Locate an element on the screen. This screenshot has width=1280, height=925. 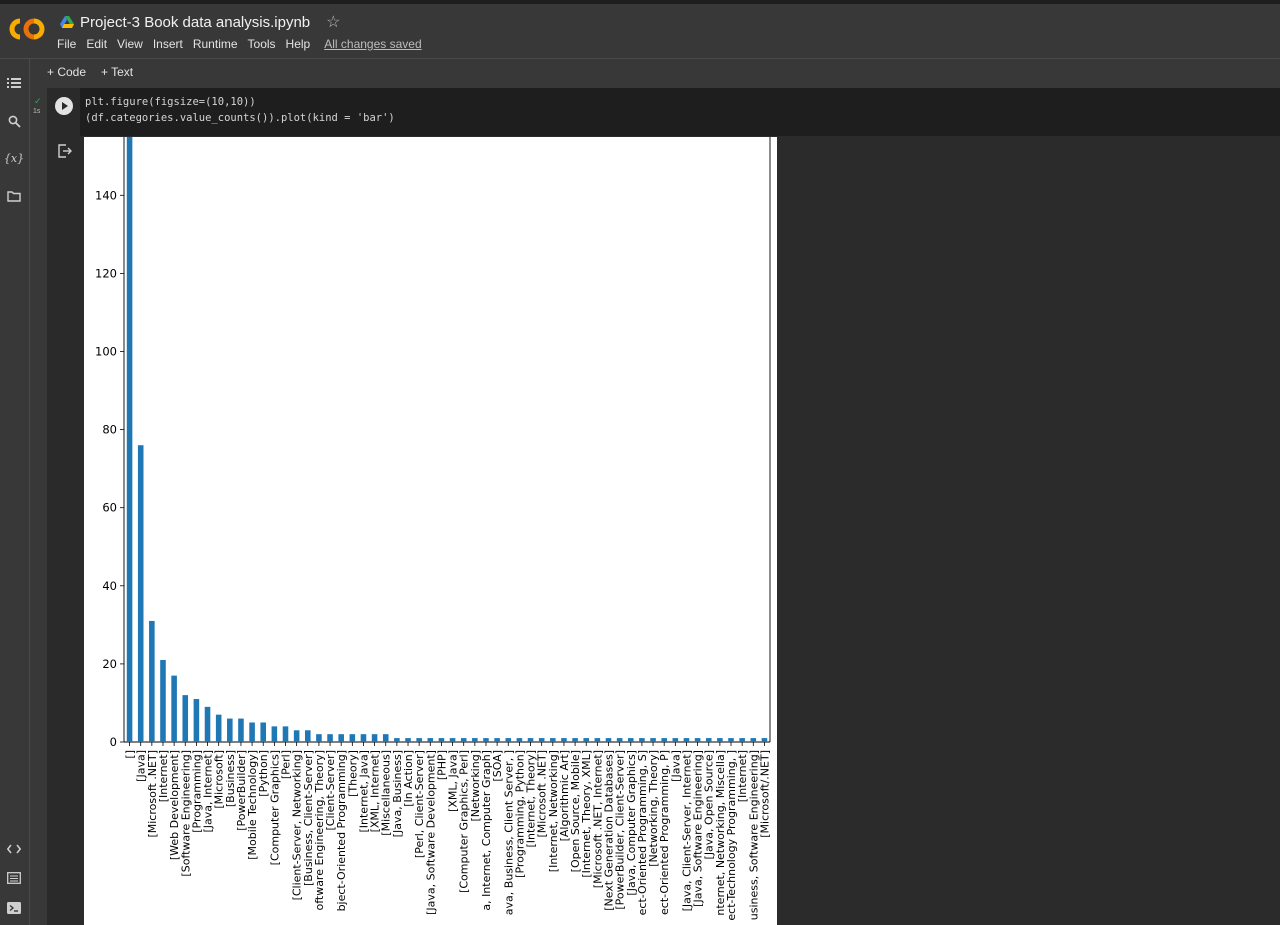
output-actions-icon is located at coordinates (65, 151).